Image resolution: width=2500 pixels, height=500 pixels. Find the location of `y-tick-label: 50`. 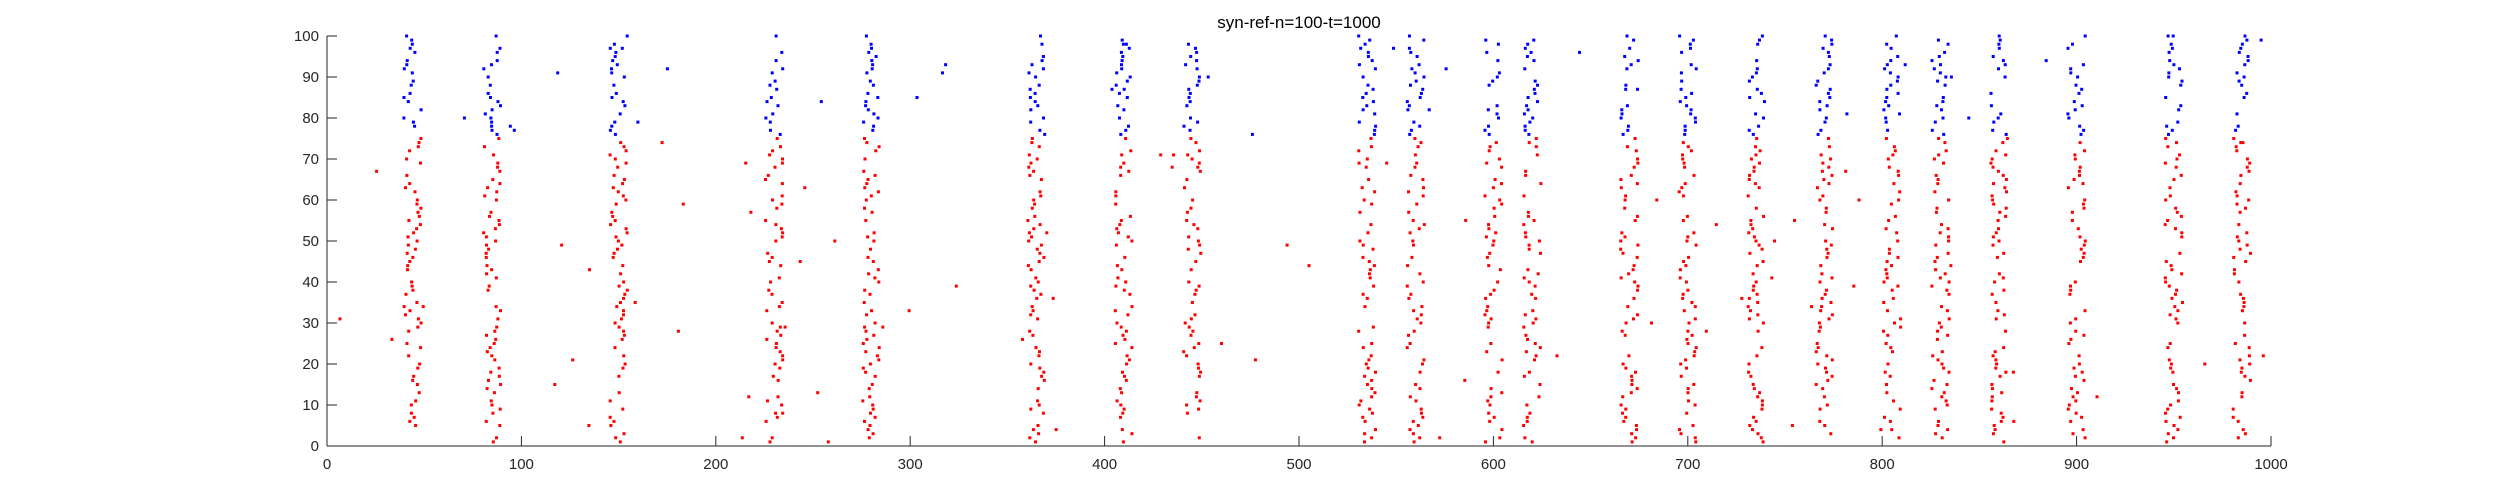

y-tick-label: 50 is located at coordinates (310, 241).